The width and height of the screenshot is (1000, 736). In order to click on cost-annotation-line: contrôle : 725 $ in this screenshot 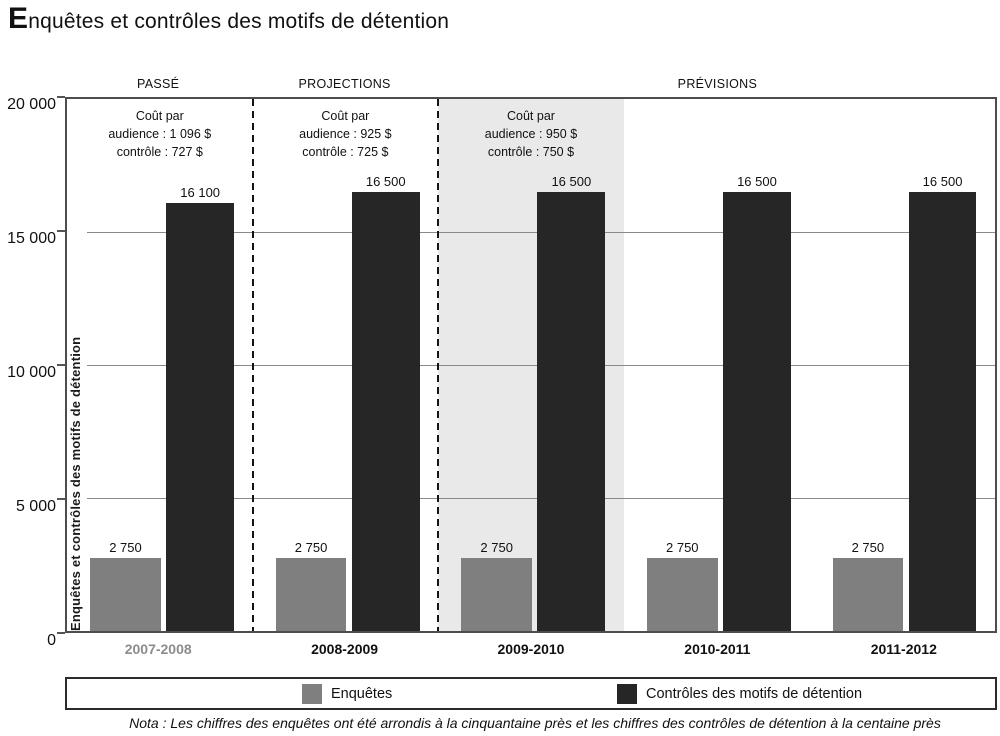, I will do `click(345, 151)`.